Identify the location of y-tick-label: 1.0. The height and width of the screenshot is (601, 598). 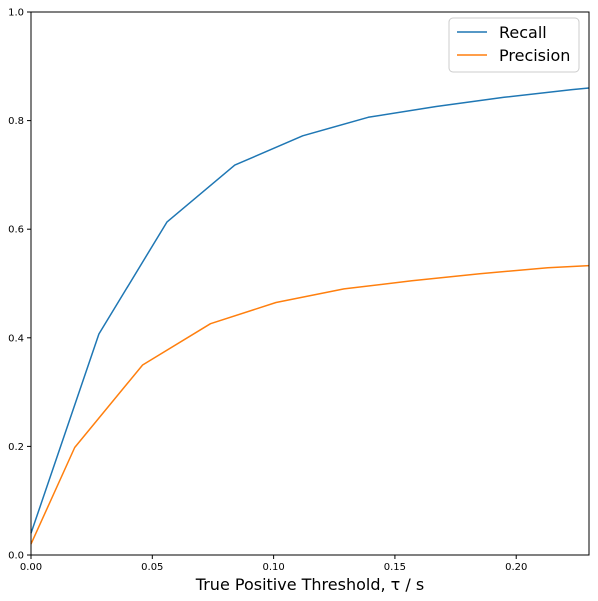
(16, 13).